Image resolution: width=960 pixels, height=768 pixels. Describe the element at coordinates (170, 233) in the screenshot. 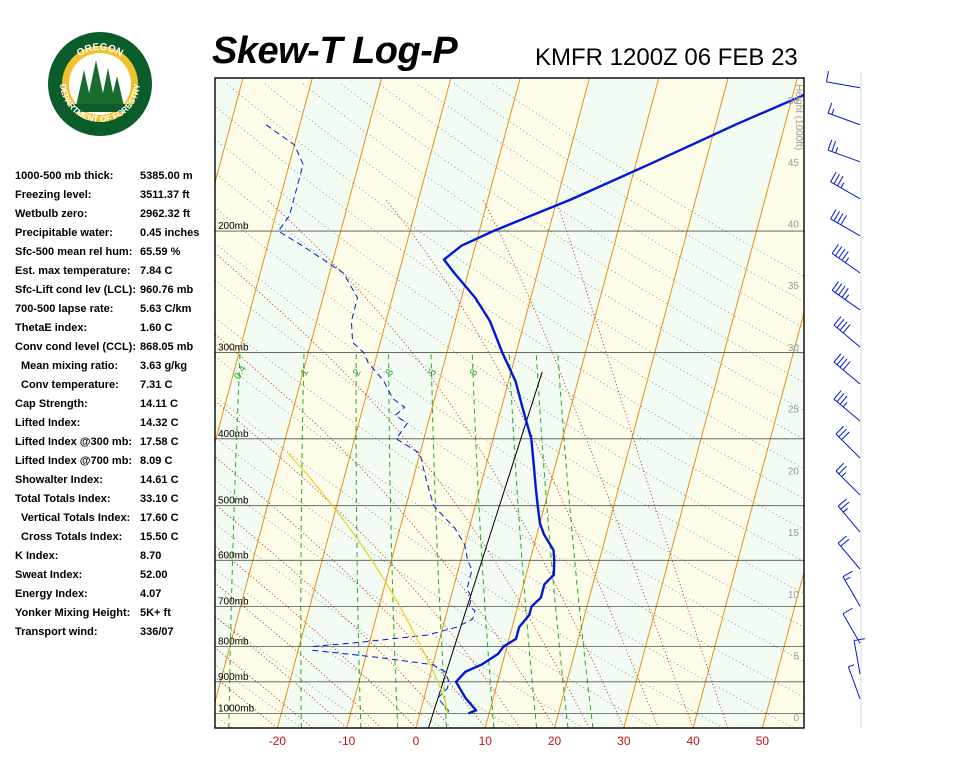

I see `index-value: 0.45 inches` at that location.